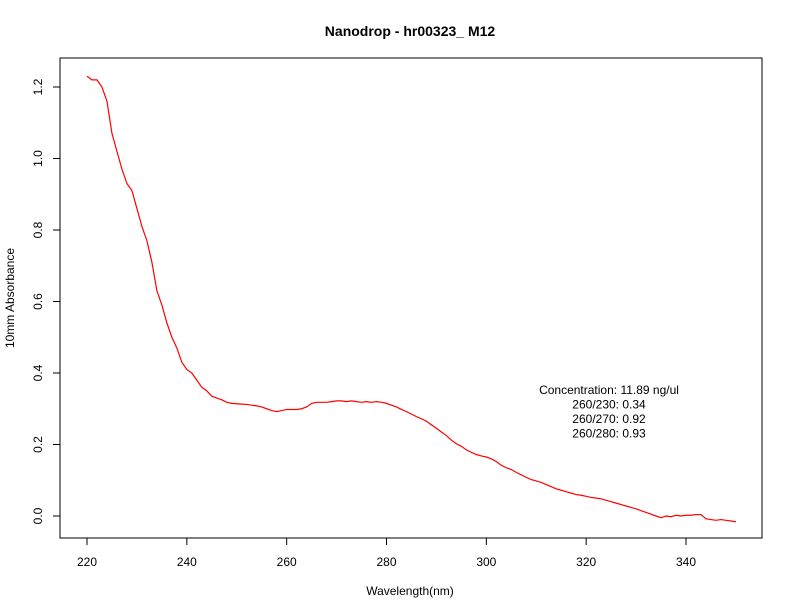  What do you see at coordinates (38, 372) in the screenshot?
I see `y-tick-label: 0.4` at bounding box center [38, 372].